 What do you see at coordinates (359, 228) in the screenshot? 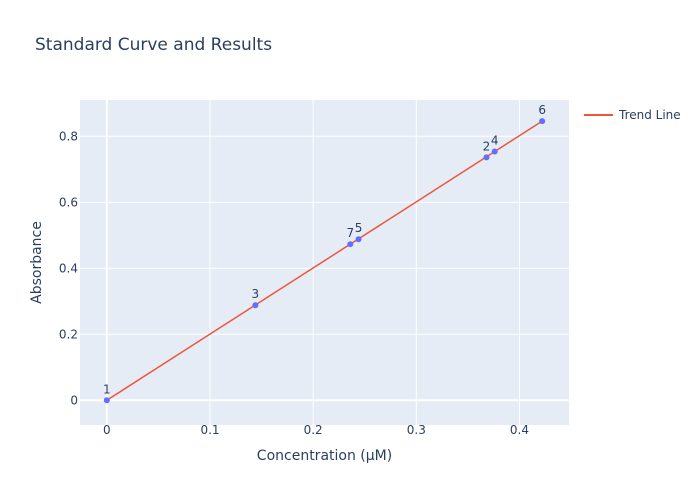
I see `data-point-label-5: 5` at bounding box center [359, 228].